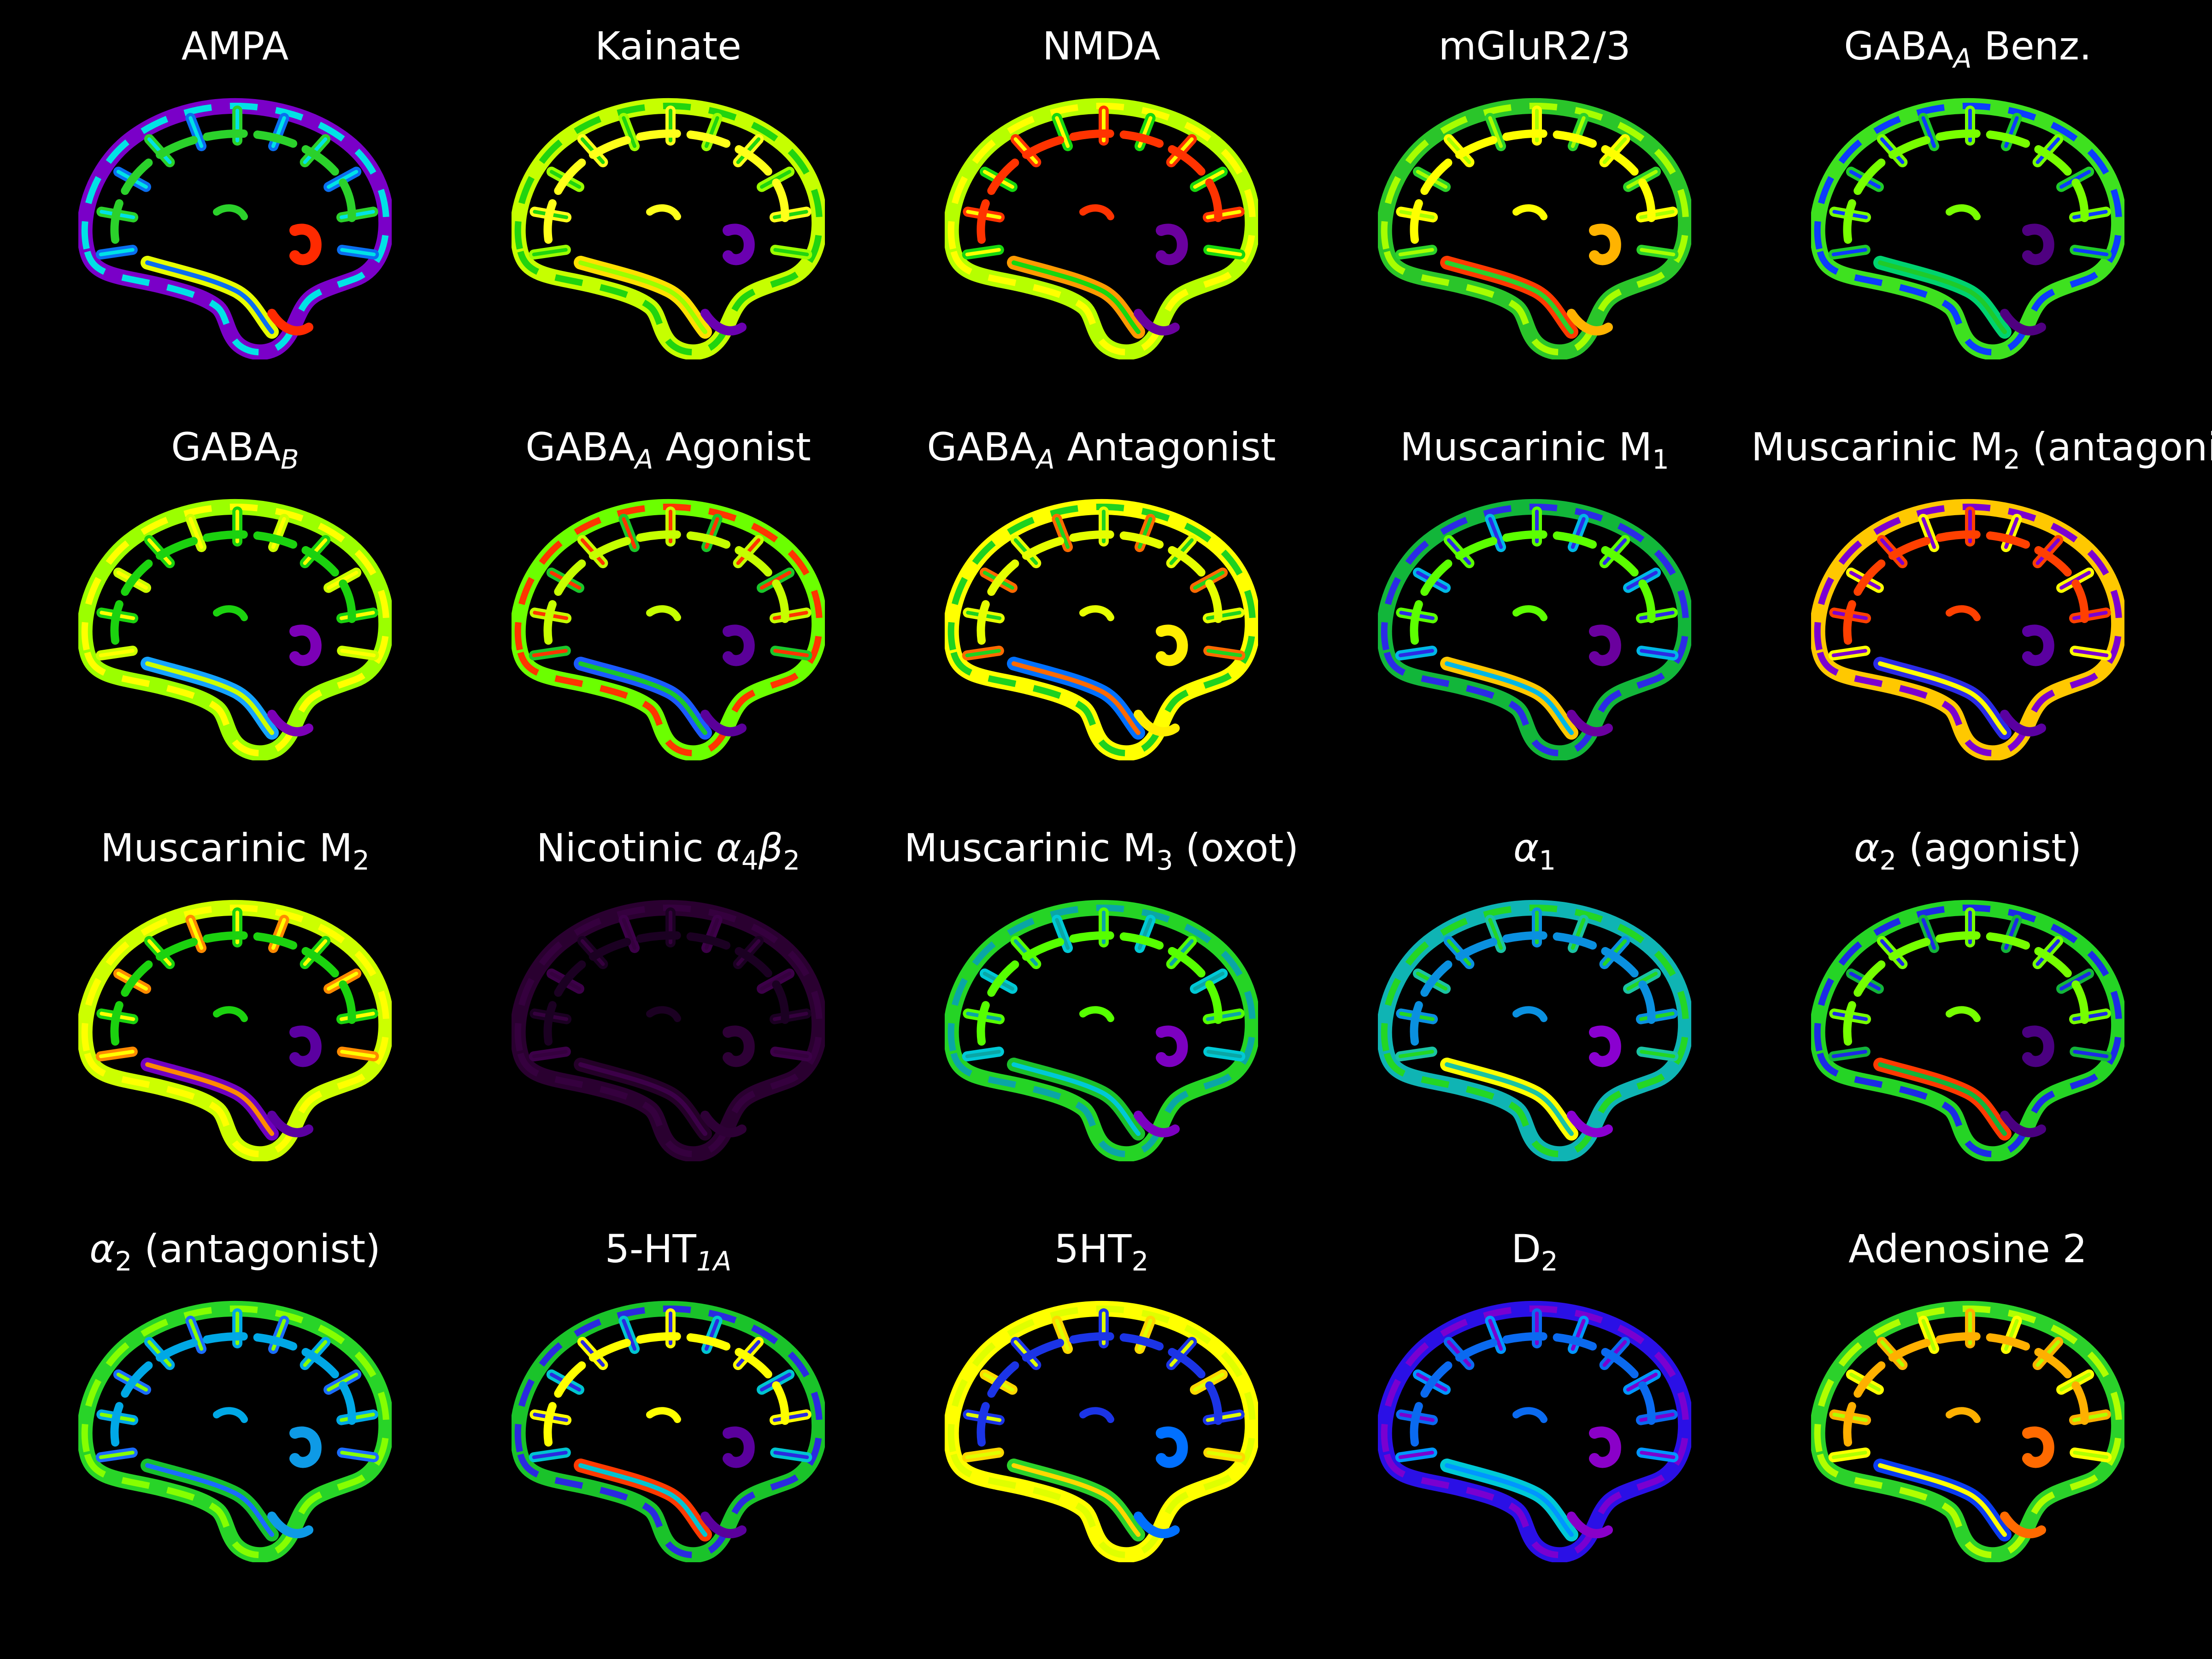 The width and height of the screenshot is (2212, 1659). What do you see at coordinates (235, 46) in the screenshot?
I see `panel-title: AMPA` at bounding box center [235, 46].